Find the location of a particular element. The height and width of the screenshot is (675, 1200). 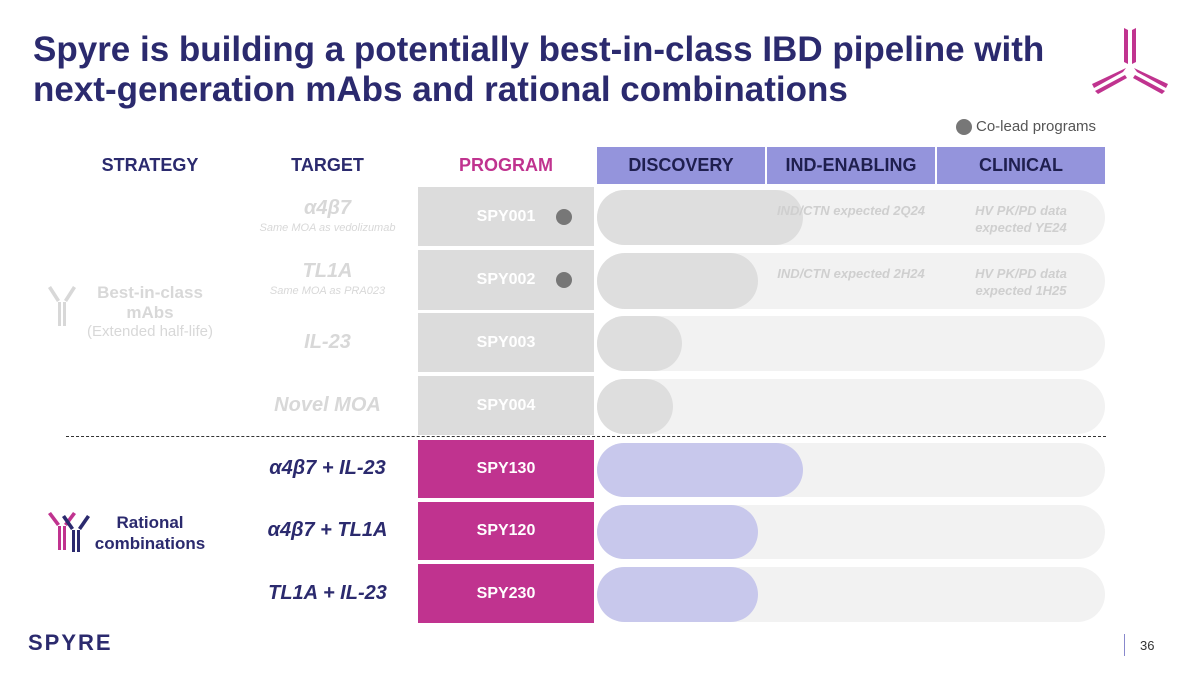

target-cell: α4β7 + IL-23 is located at coordinates (327, 468).